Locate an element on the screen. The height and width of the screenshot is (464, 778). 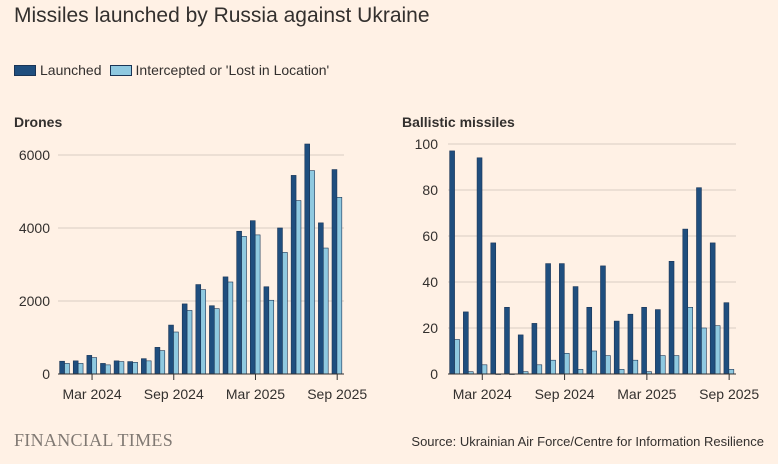
ballistic-y-tick-label: 60 is located at coordinates (430, 236).